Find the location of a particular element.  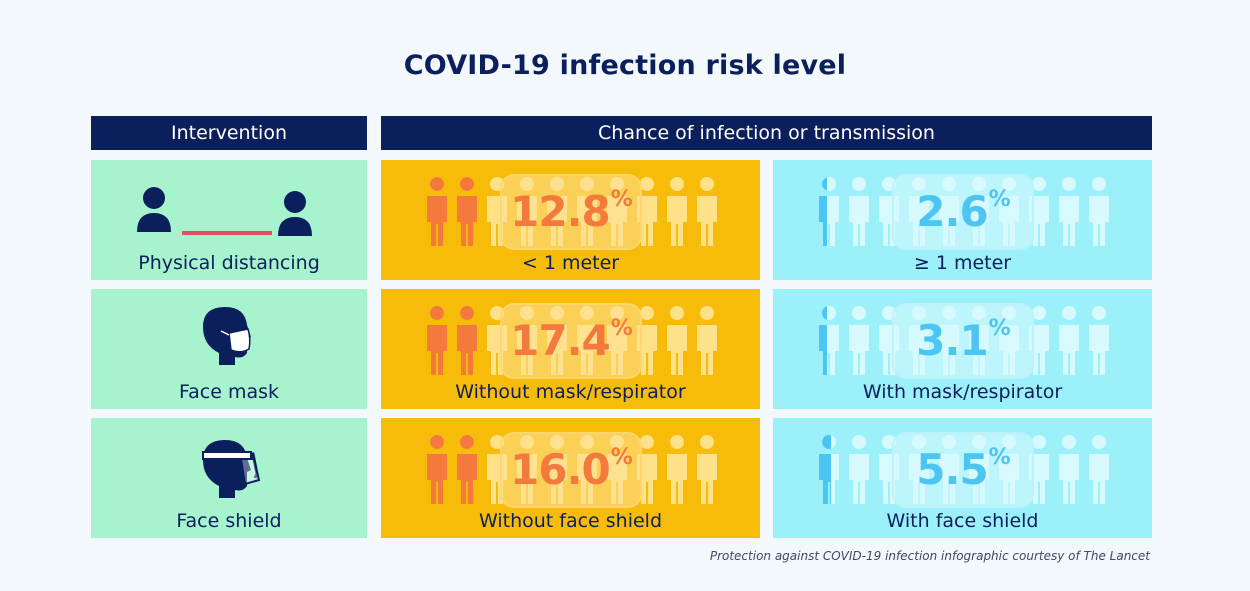

intervention-header: Intervention is located at coordinates (229, 133).